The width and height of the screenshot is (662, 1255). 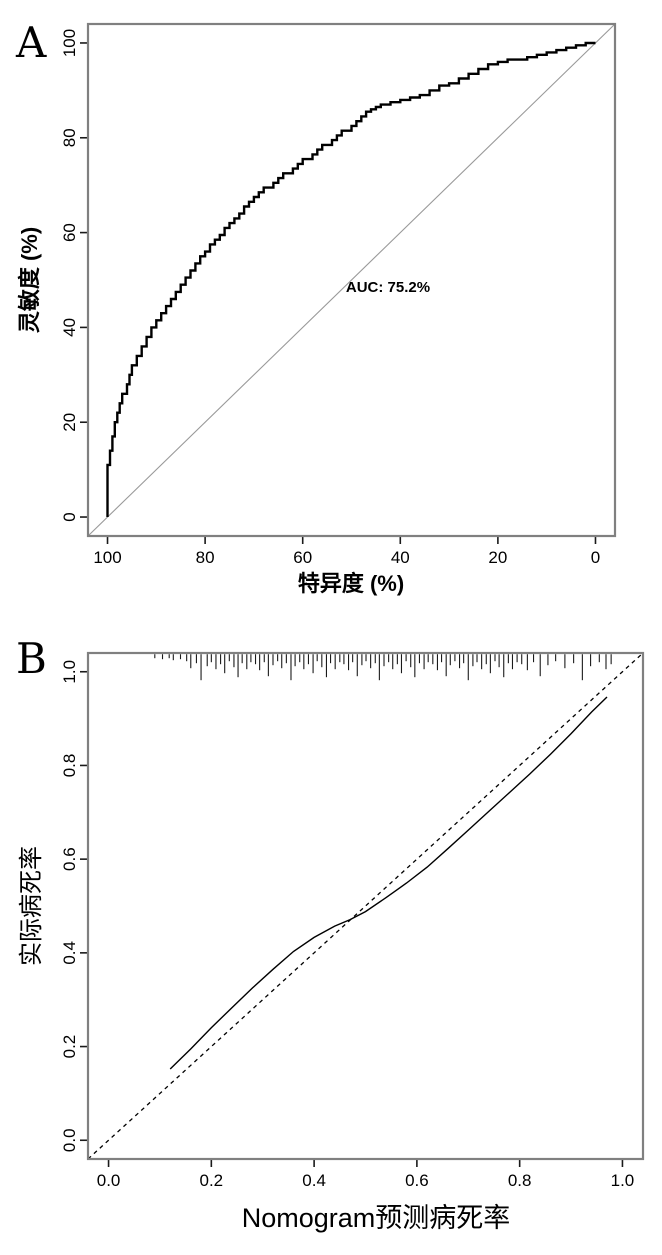 I want to click on x-tick-label: 40, so click(x=400, y=557).